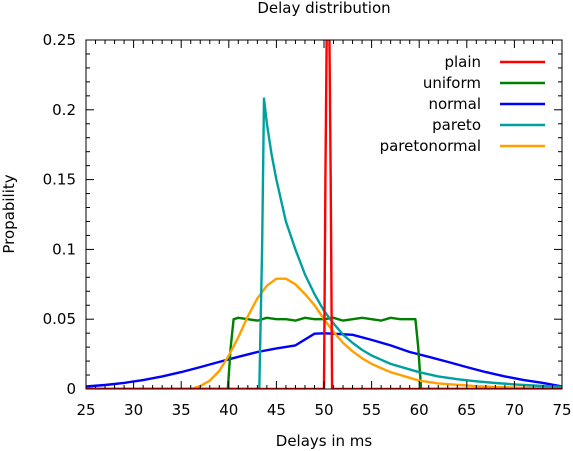  What do you see at coordinates (371, 410) in the screenshot?
I see `x-tick-label: 55` at bounding box center [371, 410].